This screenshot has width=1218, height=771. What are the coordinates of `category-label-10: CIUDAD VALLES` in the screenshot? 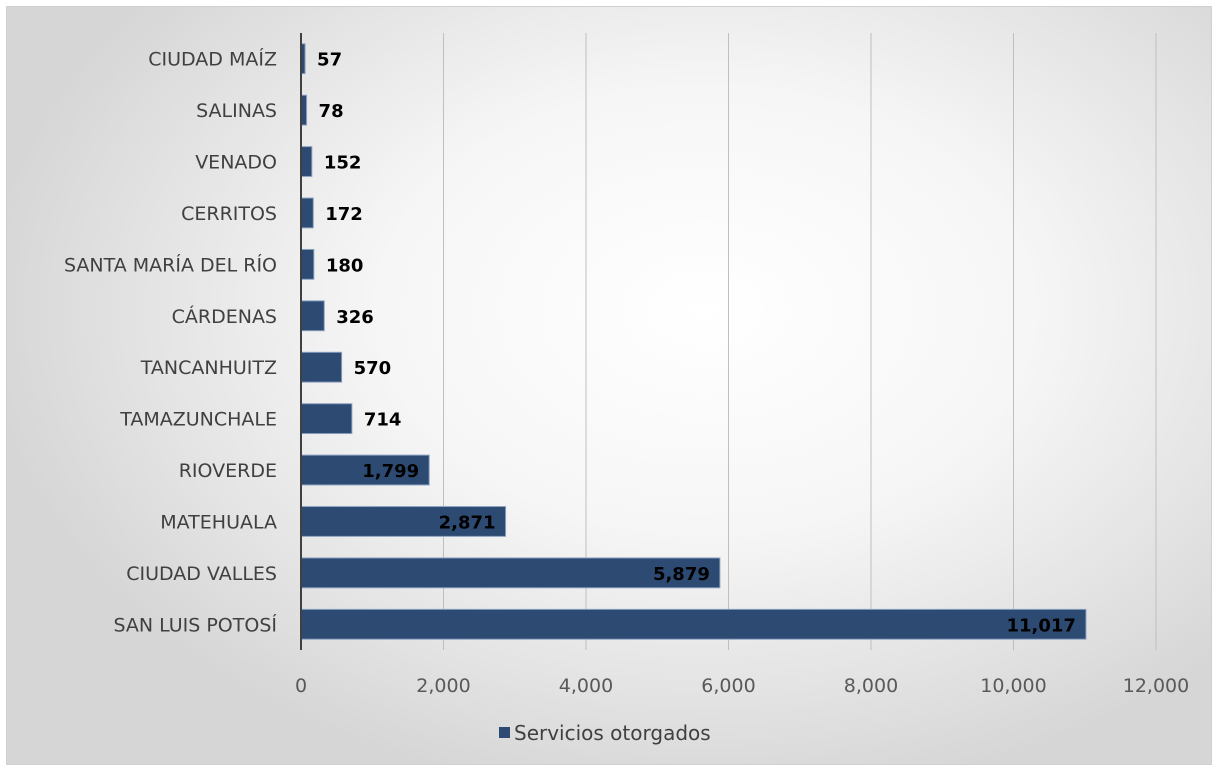 It's located at (201, 574).